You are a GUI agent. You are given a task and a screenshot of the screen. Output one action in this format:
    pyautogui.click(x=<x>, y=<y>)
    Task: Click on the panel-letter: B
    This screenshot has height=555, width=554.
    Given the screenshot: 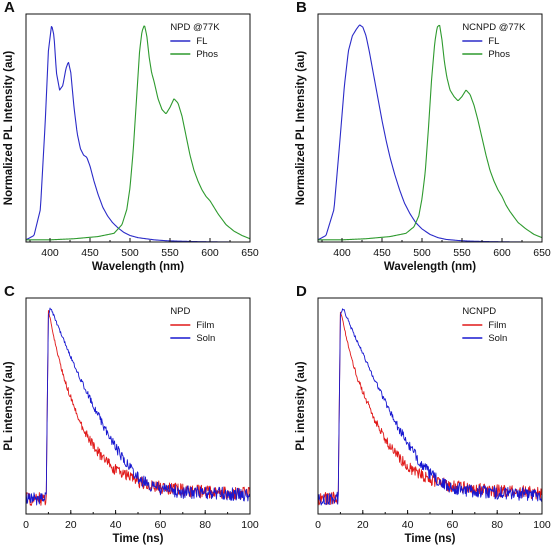 What is the action you would take?
    pyautogui.click(x=301, y=8)
    